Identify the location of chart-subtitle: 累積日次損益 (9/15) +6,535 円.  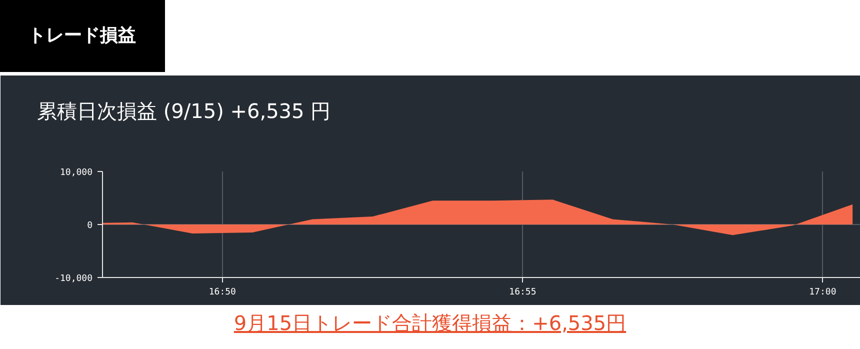
(183, 111).